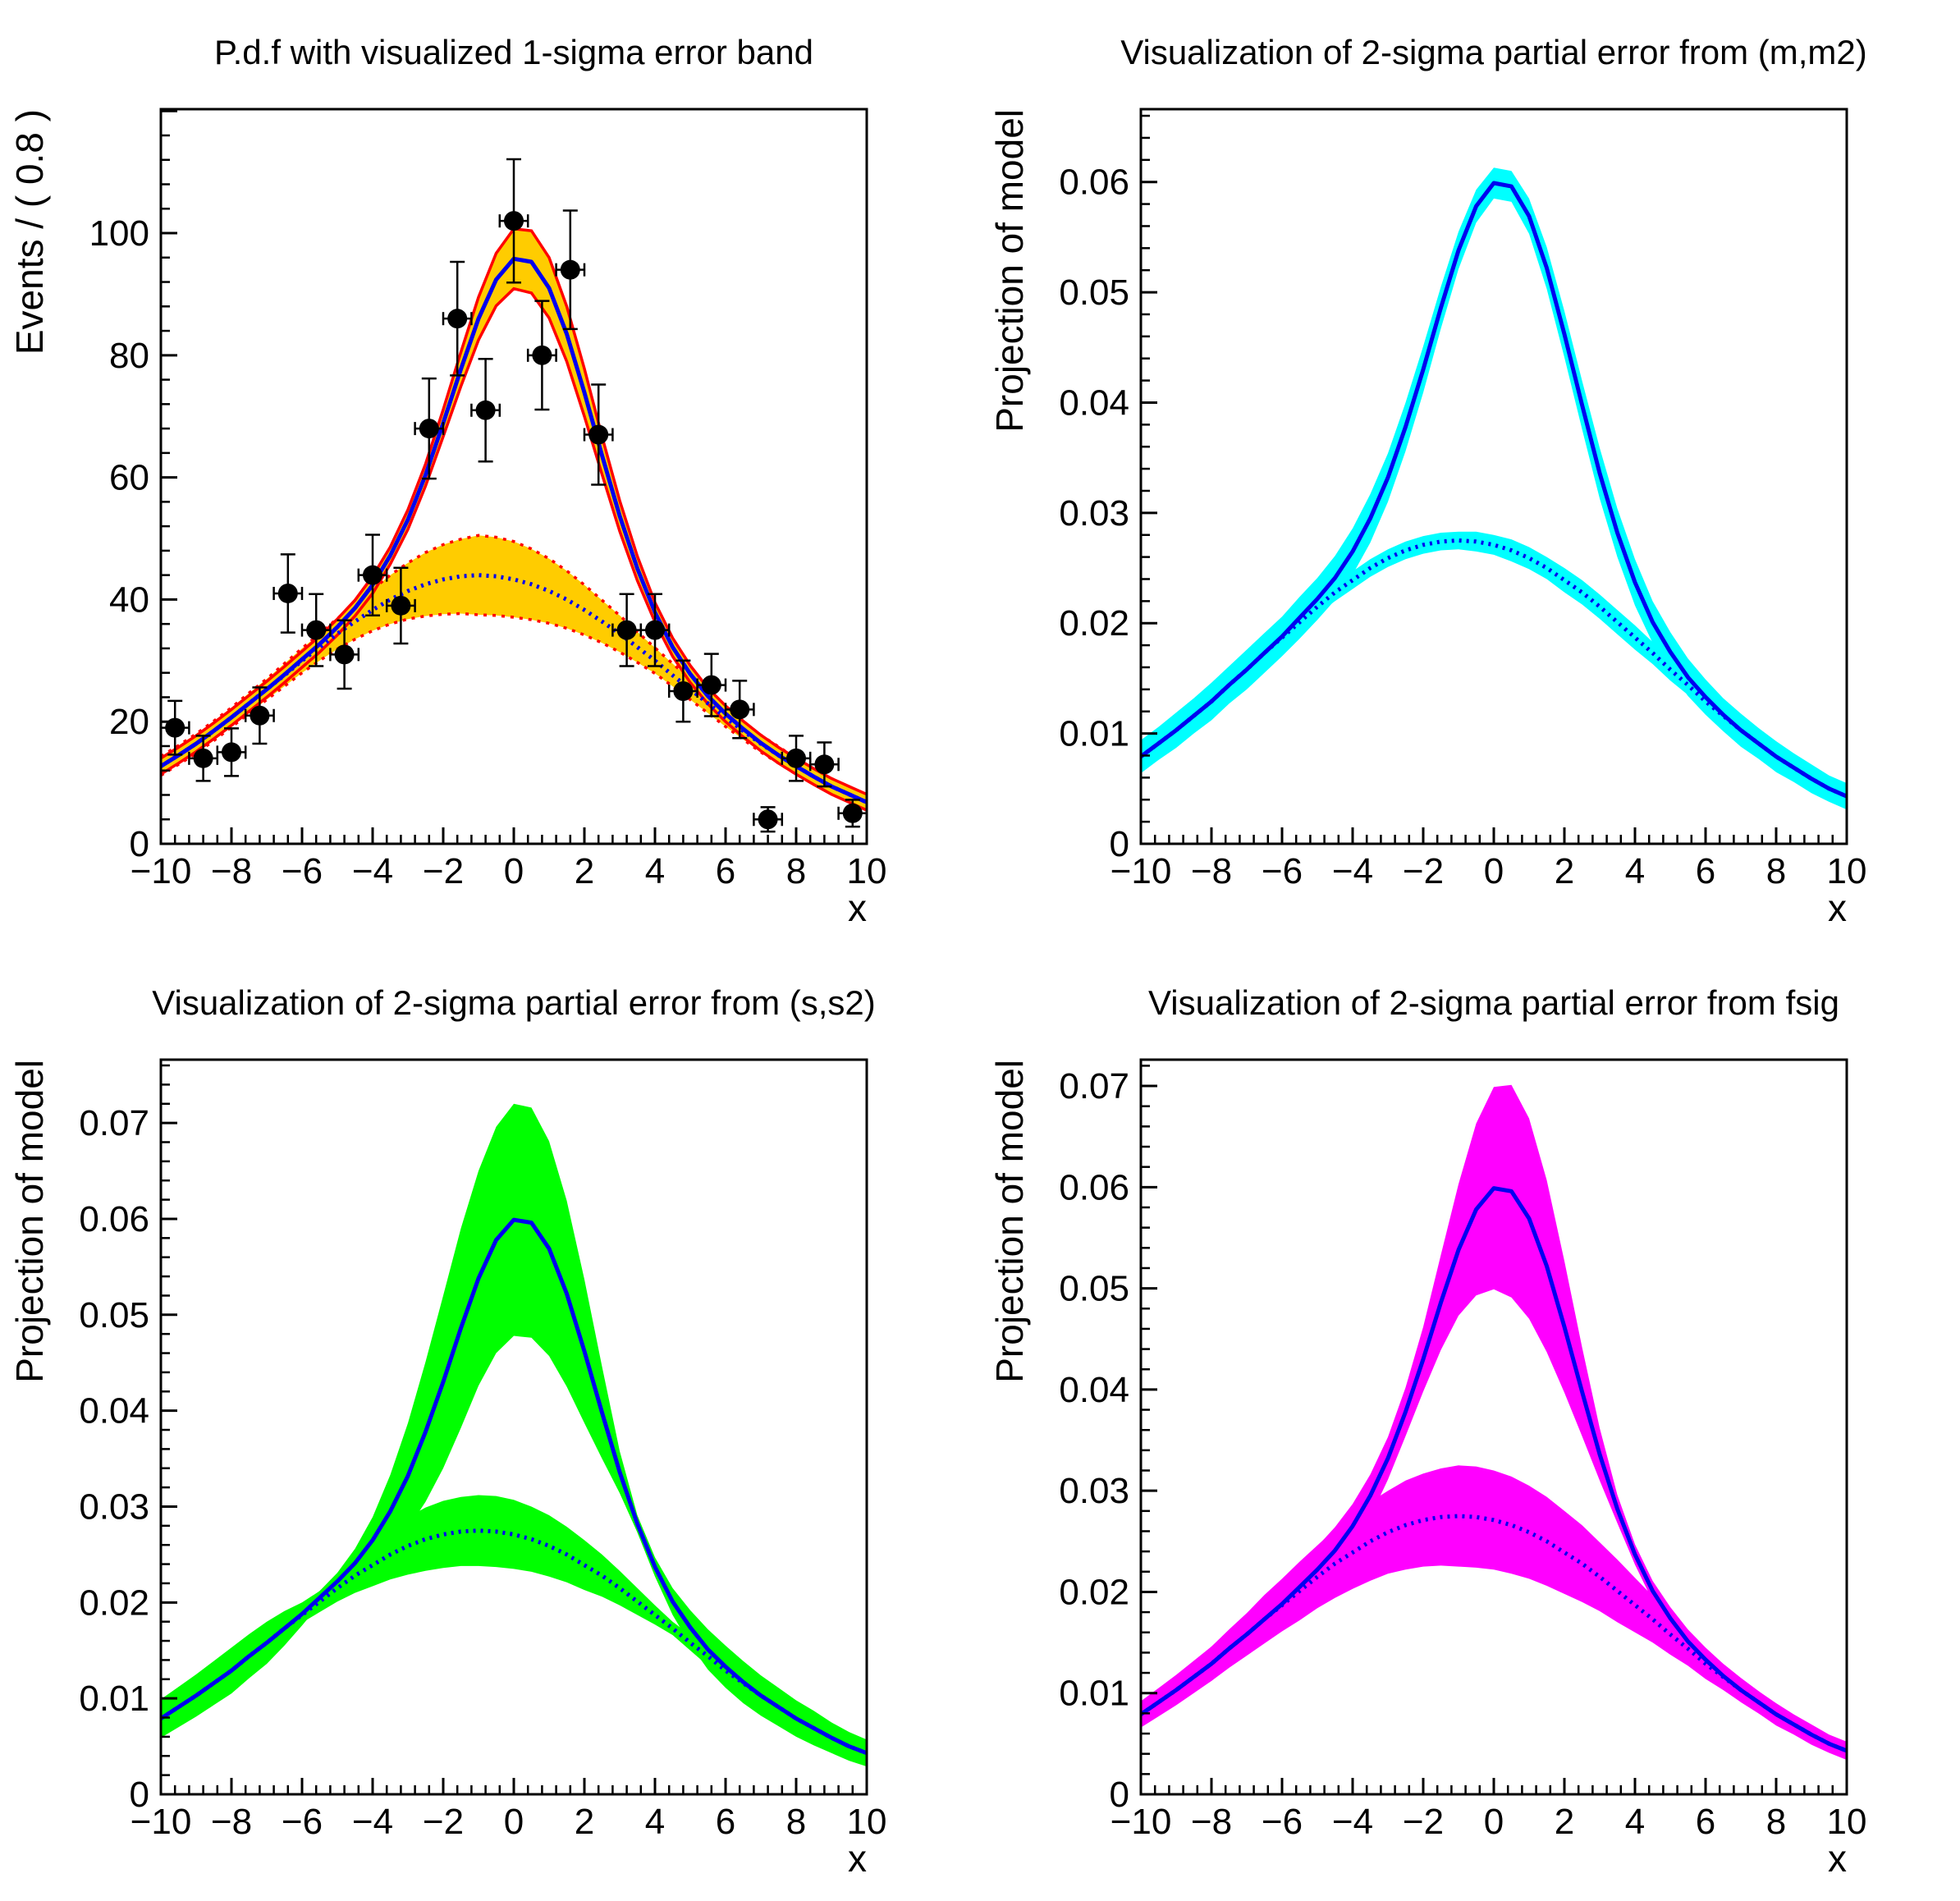 This screenshot has width=1960, height=1901. What do you see at coordinates (129, 356) in the screenshot?
I see `y-tick-label: 80` at bounding box center [129, 356].